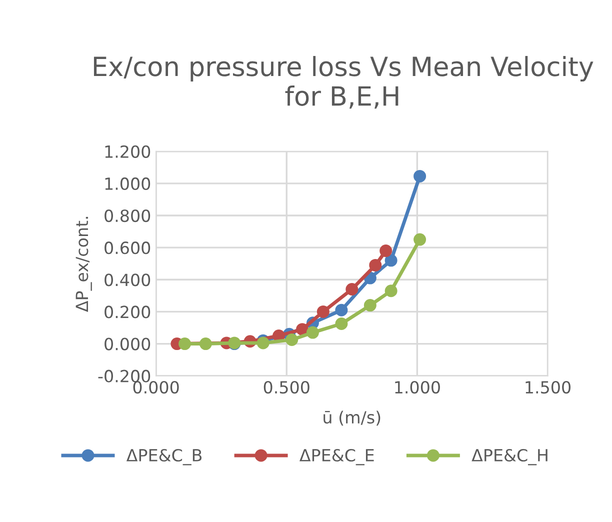  I want to click on x-tick-label: 0.000, so click(156, 387).